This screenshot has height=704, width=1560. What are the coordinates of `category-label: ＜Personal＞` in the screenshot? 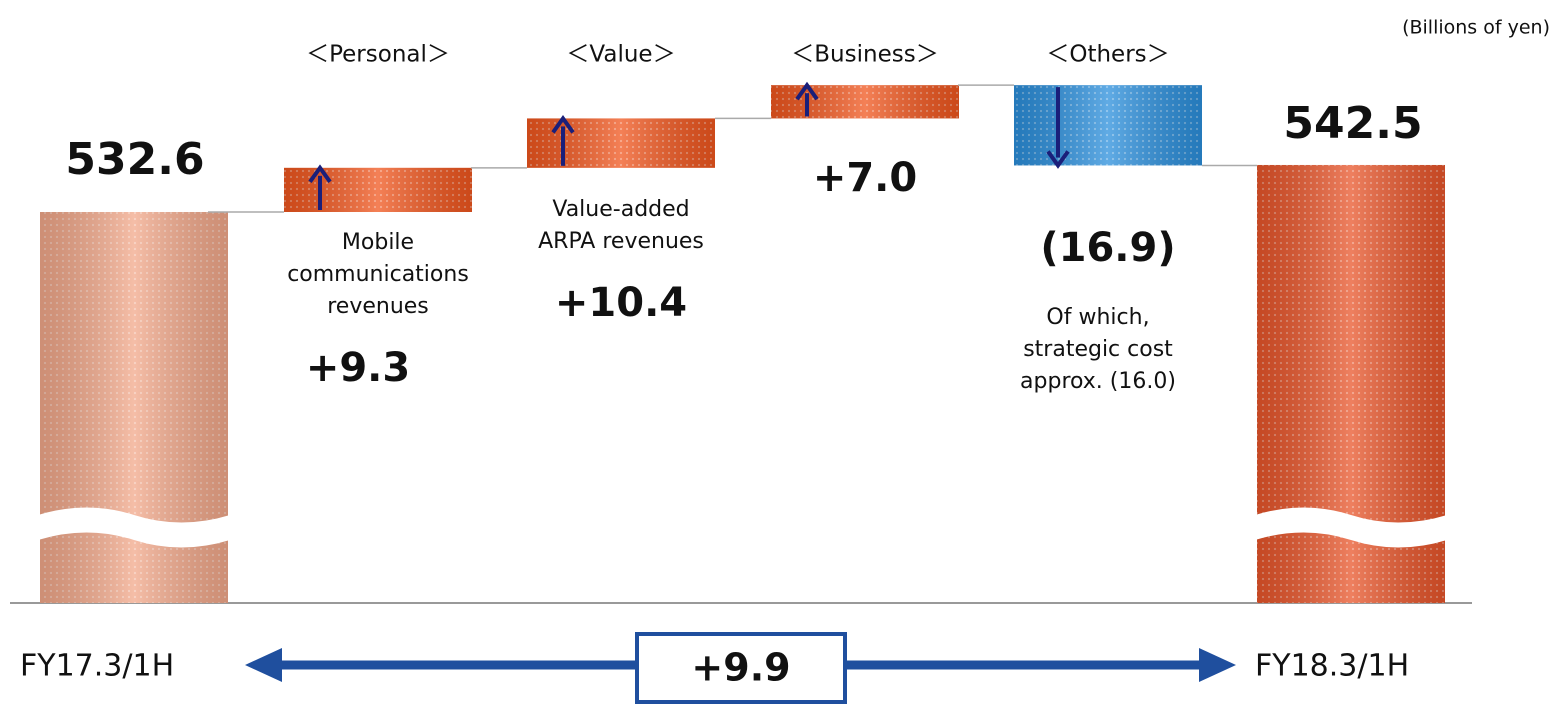 It's located at (378, 55).